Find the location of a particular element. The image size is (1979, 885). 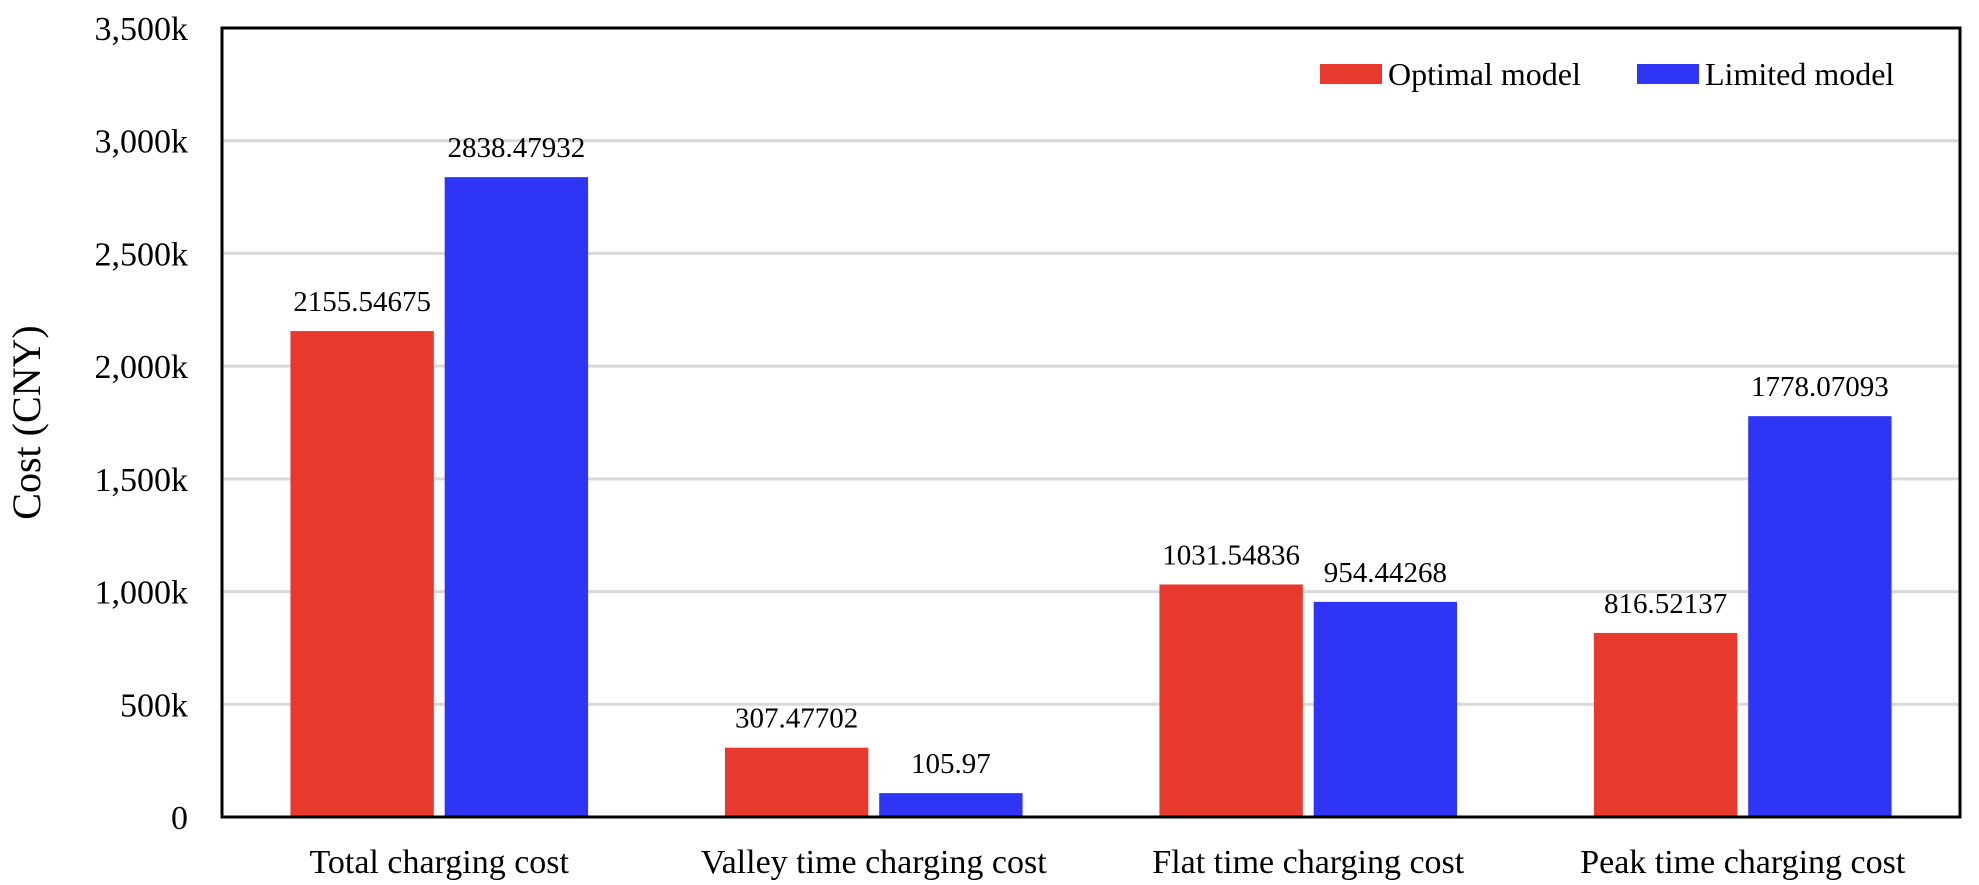

legend-label: Limited model is located at coordinates (1799, 74).